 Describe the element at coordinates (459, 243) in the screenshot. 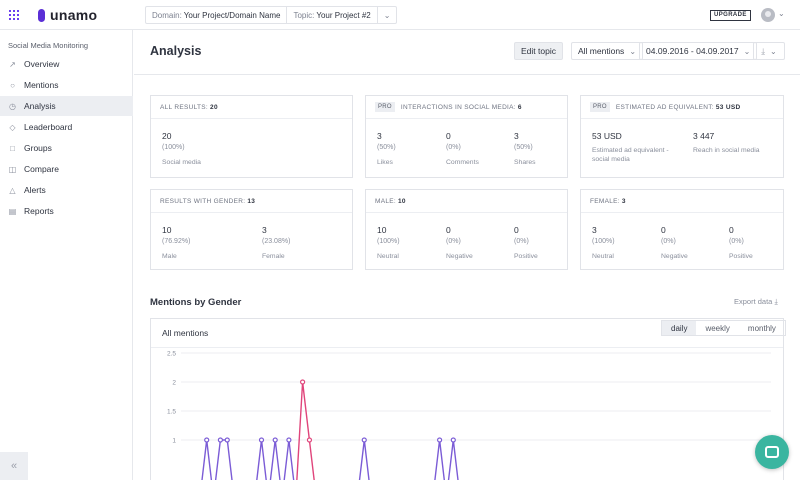

I see `metric-negative: 0 (0%) Negative` at that location.